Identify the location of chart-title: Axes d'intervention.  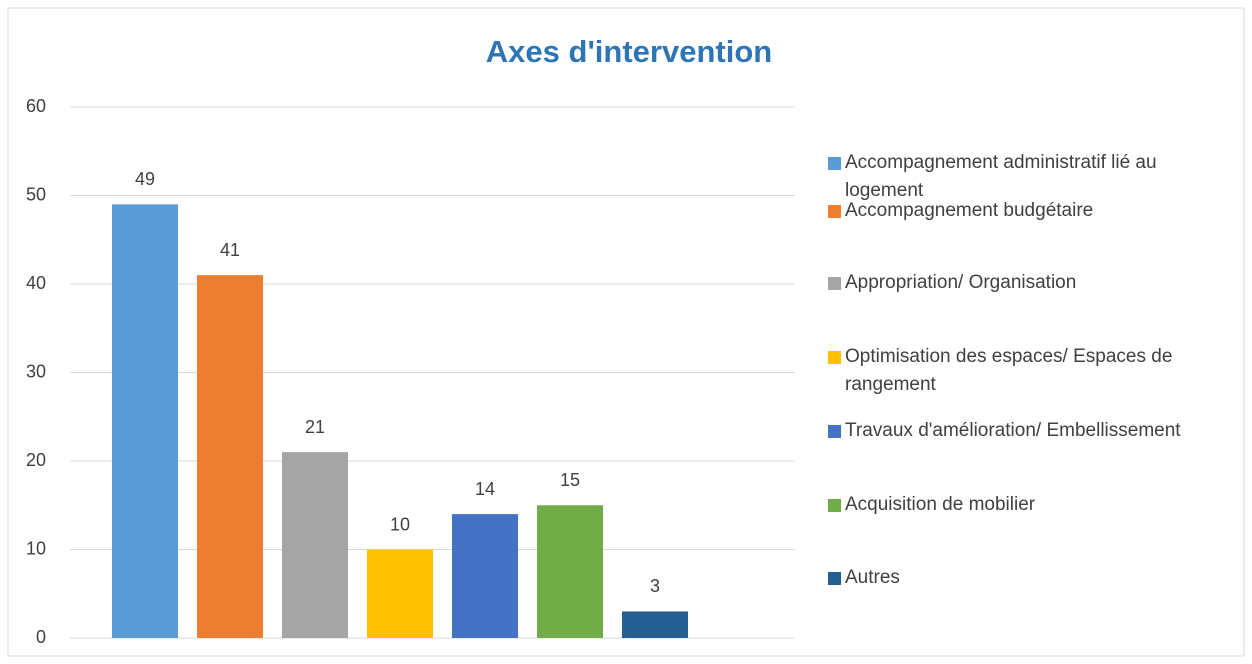
(629, 51).